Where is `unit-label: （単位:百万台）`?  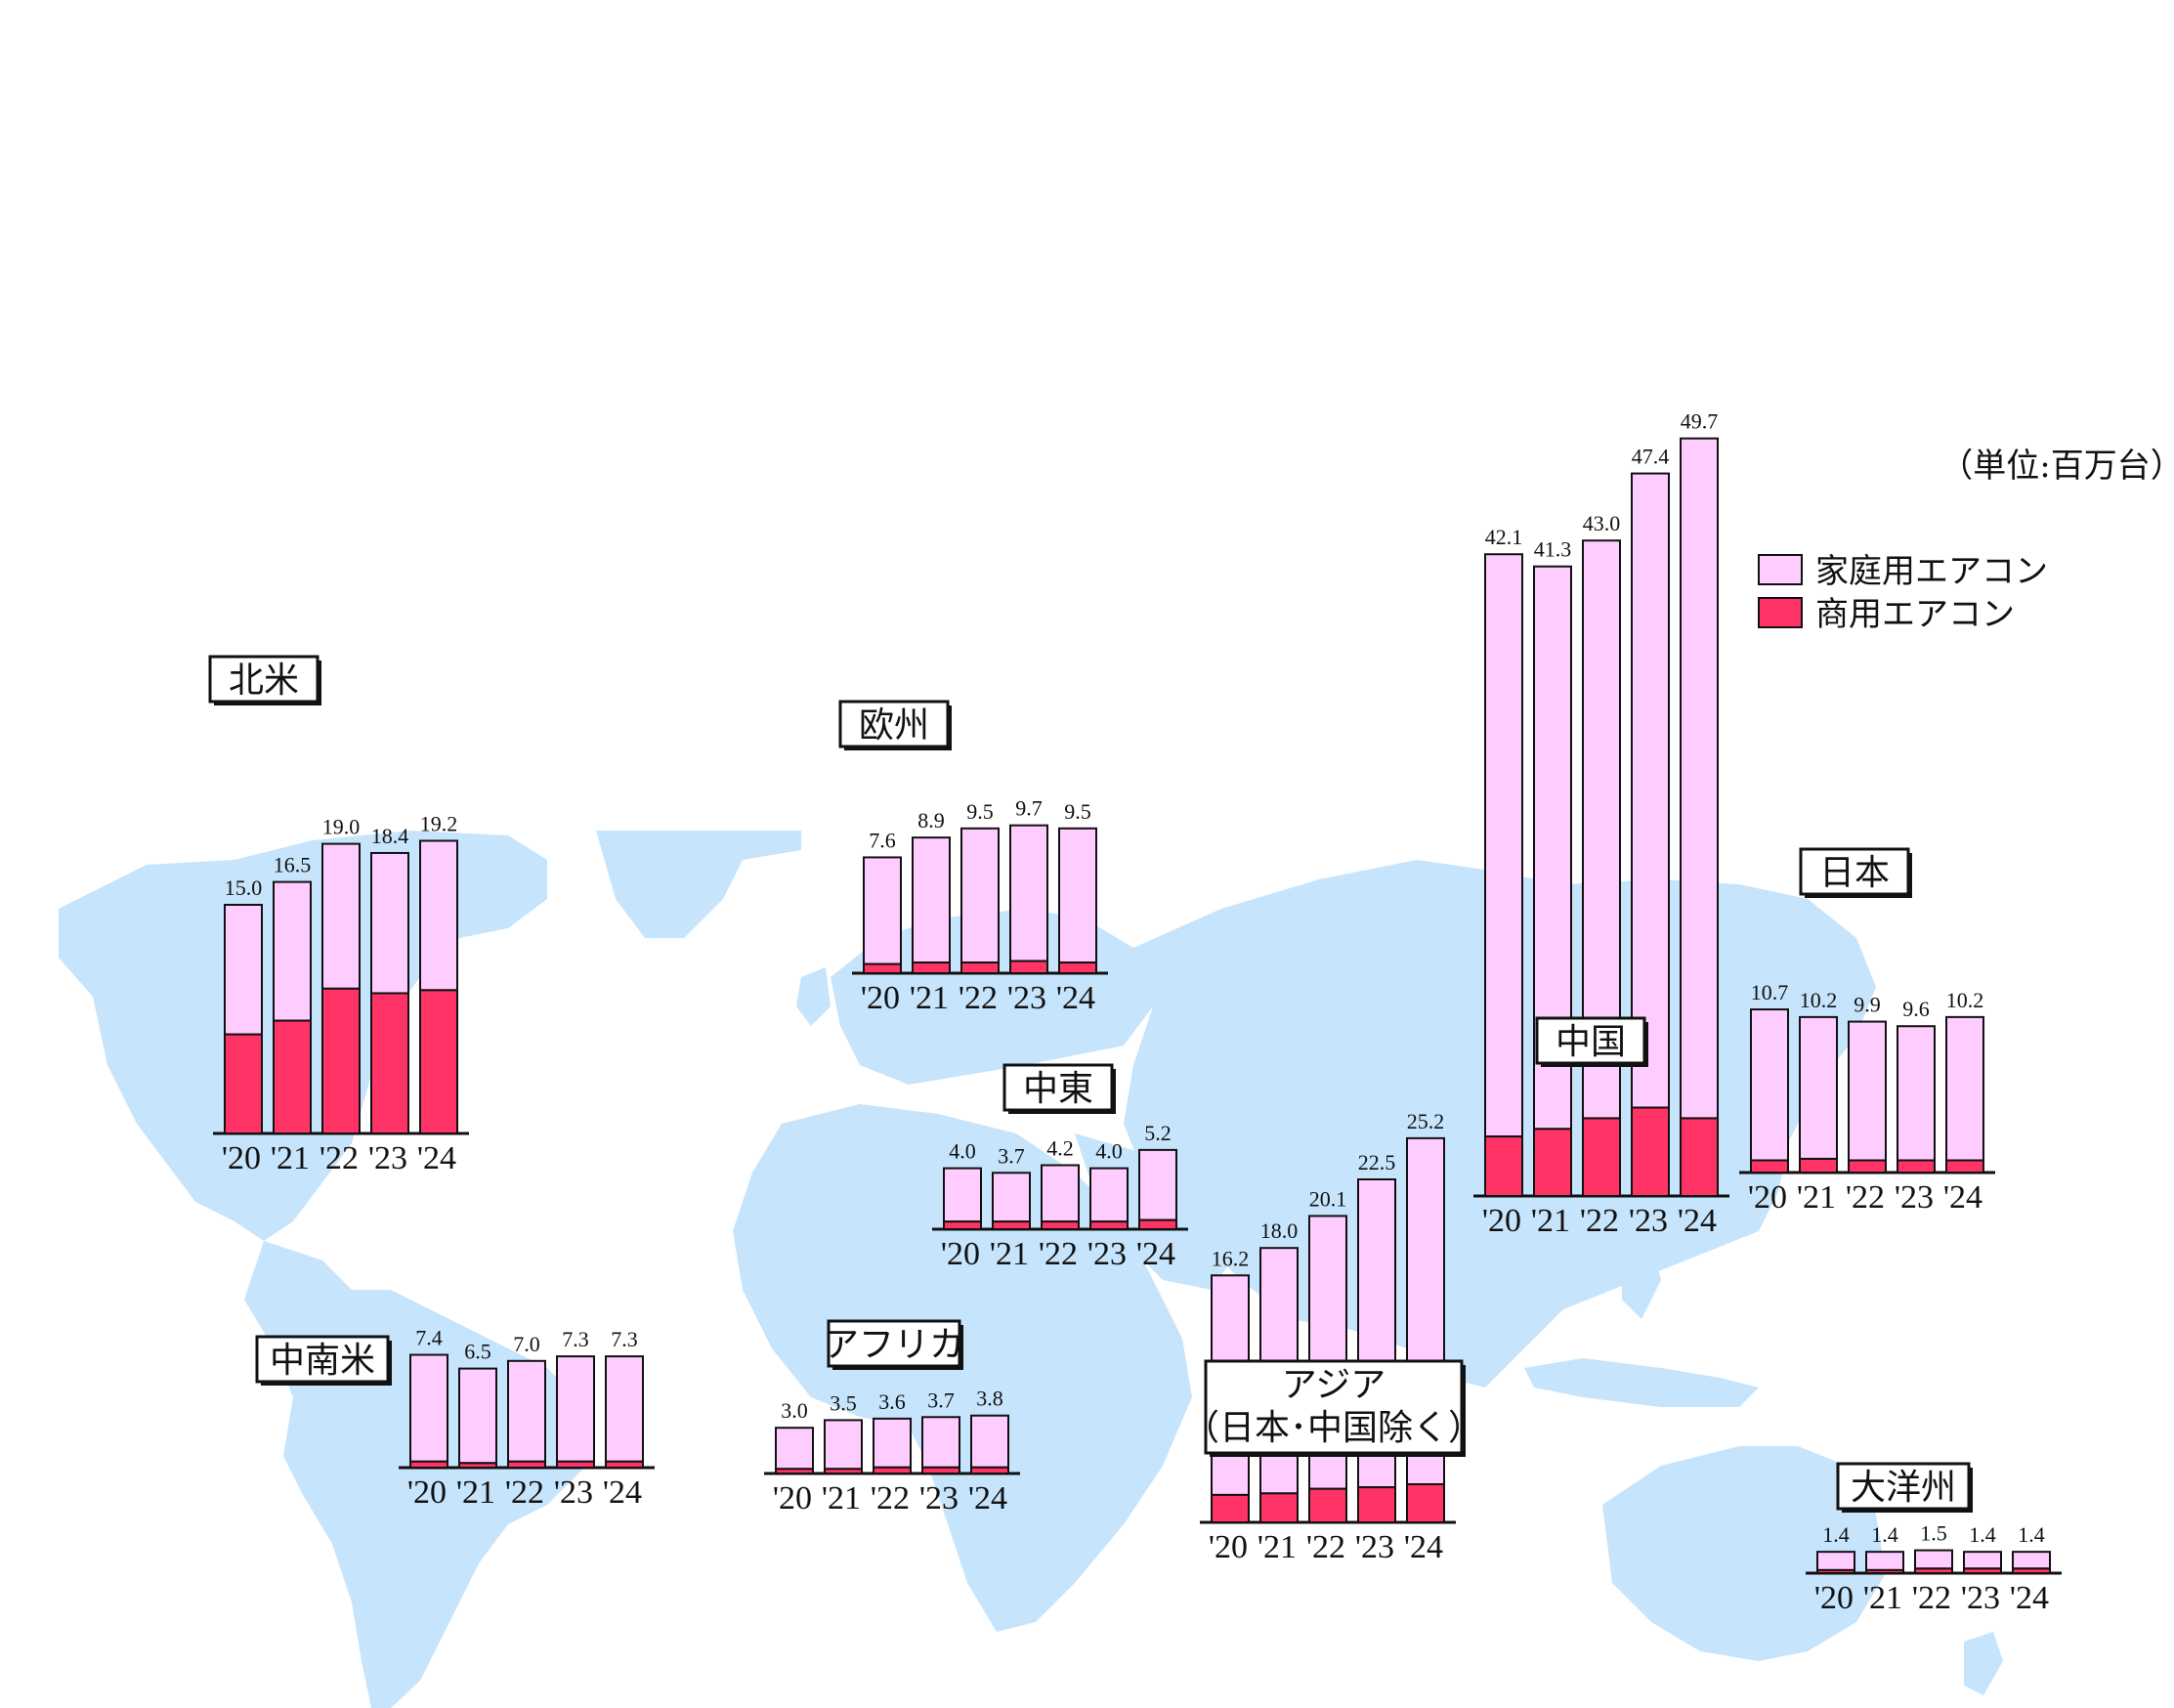 unit-label: （単位:百万台） is located at coordinates (2057, 466).